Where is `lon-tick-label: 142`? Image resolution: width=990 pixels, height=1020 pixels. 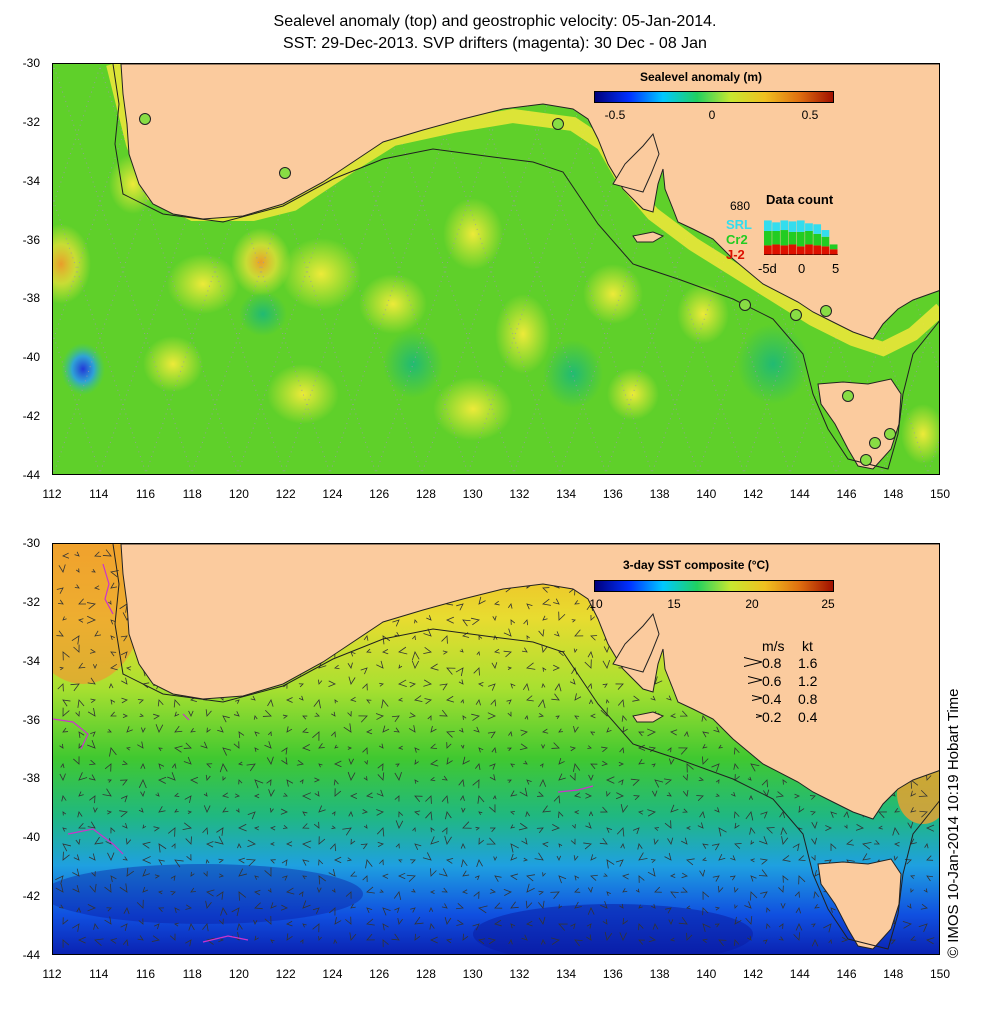 lon-tick-label: 142 is located at coordinates (753, 974).